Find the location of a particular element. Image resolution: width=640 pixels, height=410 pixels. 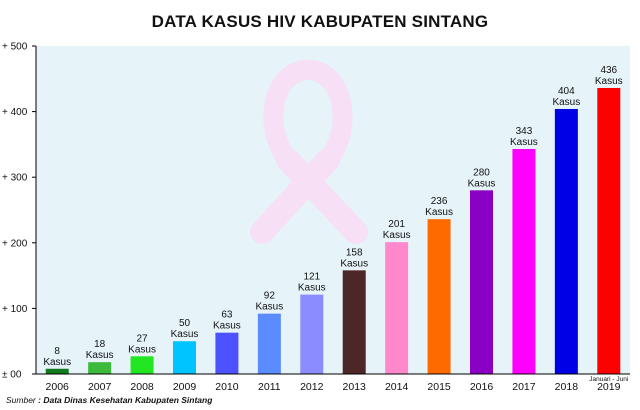

chart-title: DATA KASUS HIV KABUPATEN SINTANG is located at coordinates (320, 21).